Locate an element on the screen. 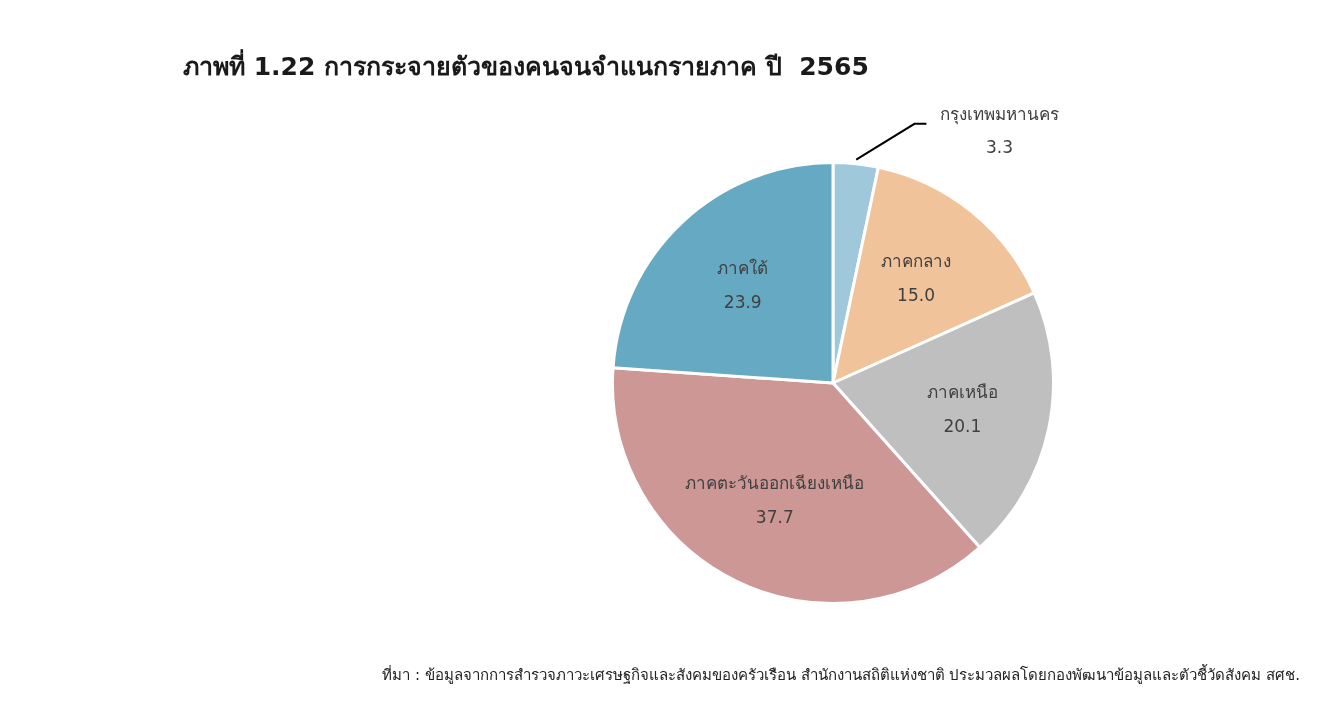 This screenshot has width=1320, height=709. data-label: 15.0 is located at coordinates (916, 295).